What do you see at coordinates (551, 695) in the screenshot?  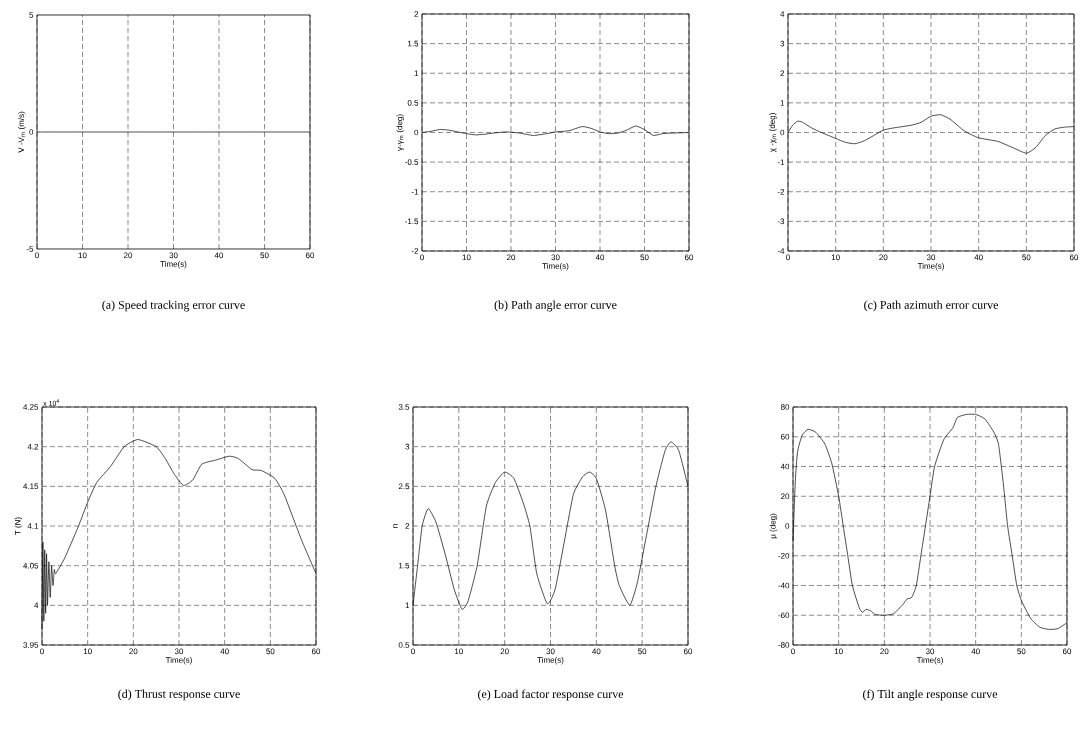 I see `text: (e) Load factor response curve` at bounding box center [551, 695].